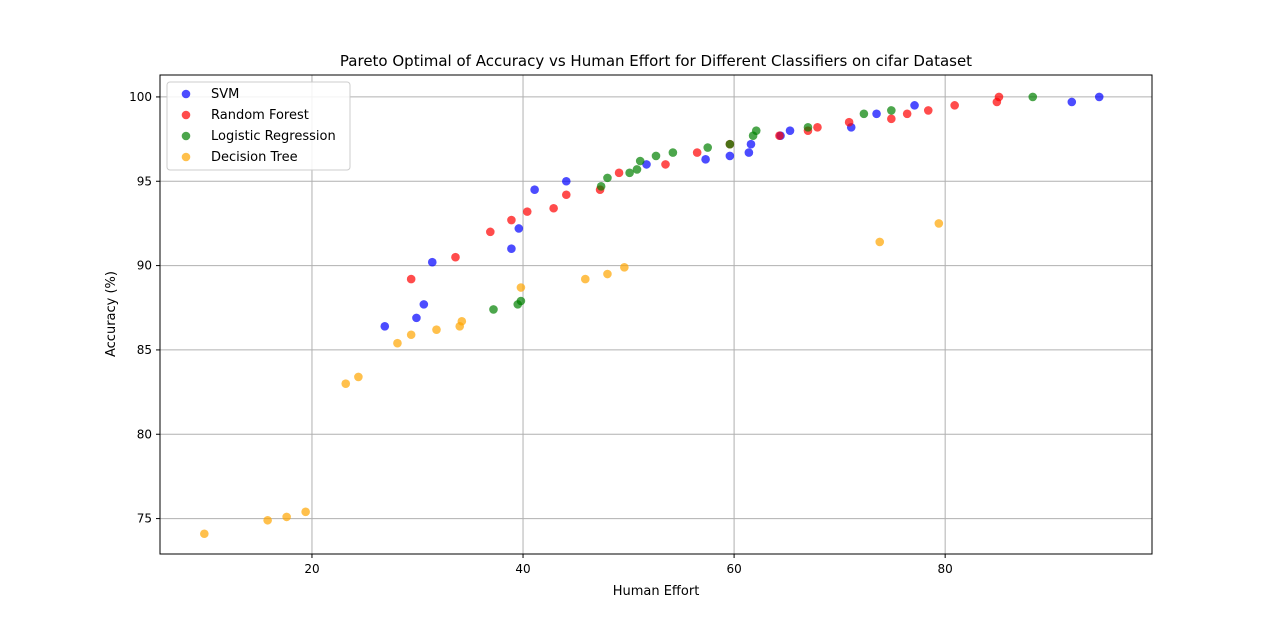 This screenshot has width=1280, height=623. I want to click on y-tick-label: 75, so click(144, 519).